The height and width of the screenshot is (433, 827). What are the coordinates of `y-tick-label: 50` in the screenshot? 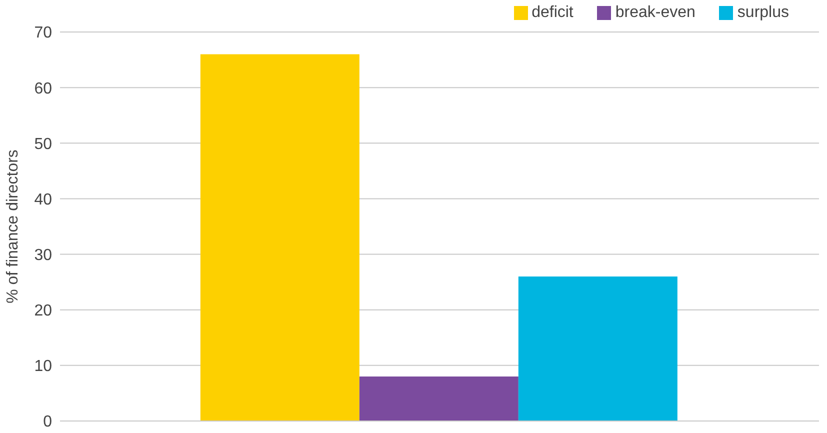 It's located at (43, 144).